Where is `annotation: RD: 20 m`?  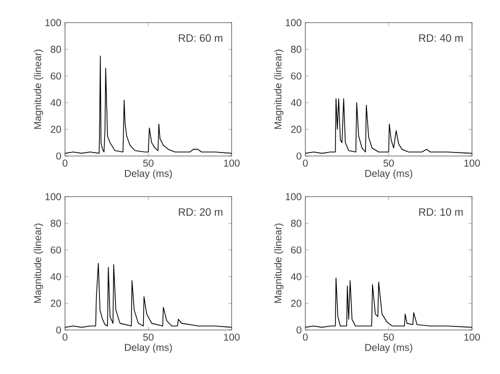 annotation: RD: 20 m is located at coordinates (200, 212).